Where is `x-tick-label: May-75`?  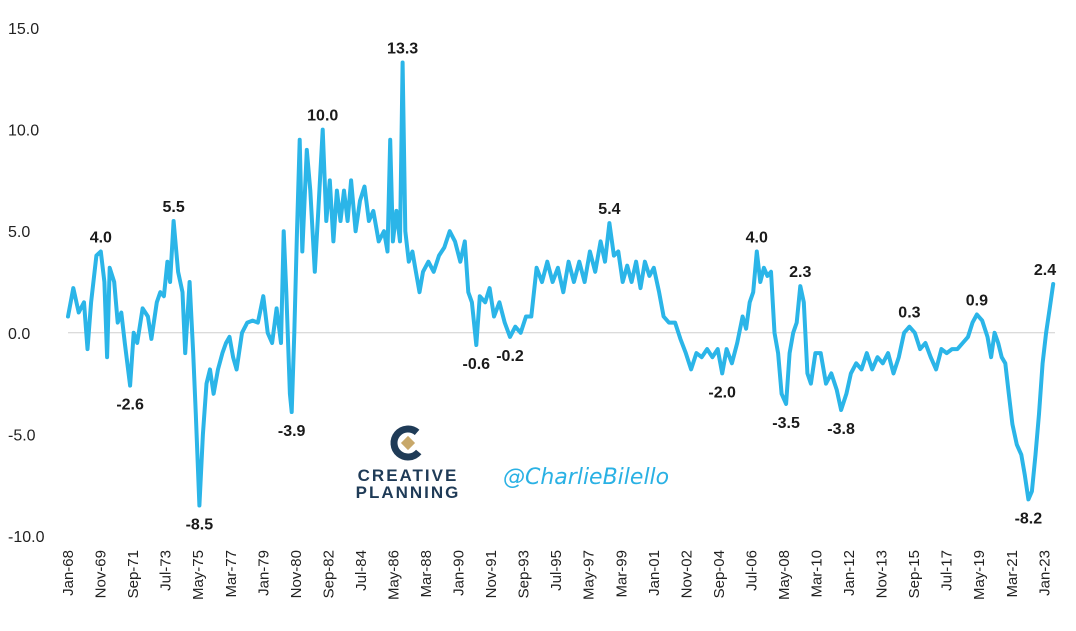 x-tick-label: May-75 is located at coordinates (198, 575).